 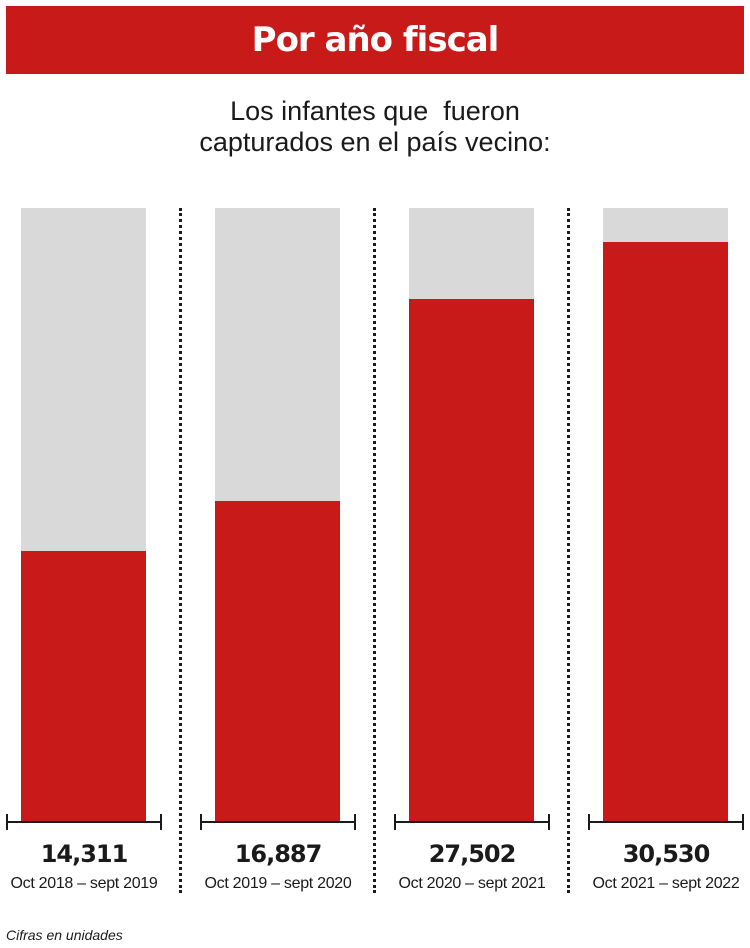 What do you see at coordinates (278, 854) in the screenshot?
I see `data-label: 16,887` at bounding box center [278, 854].